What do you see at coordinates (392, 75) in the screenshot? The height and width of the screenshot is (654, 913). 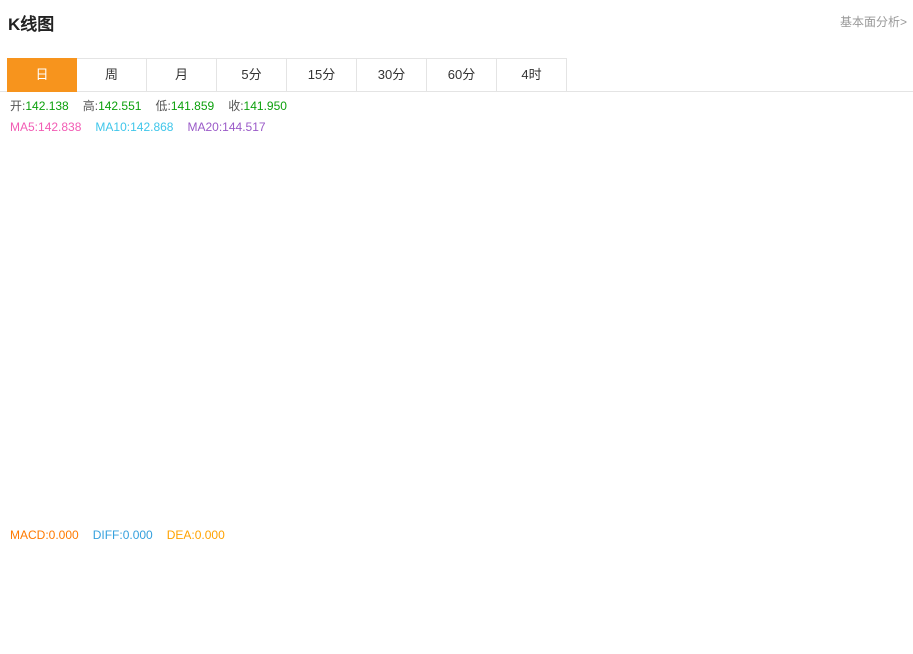 I see `timeframe-tab-5: 30分` at bounding box center [392, 75].